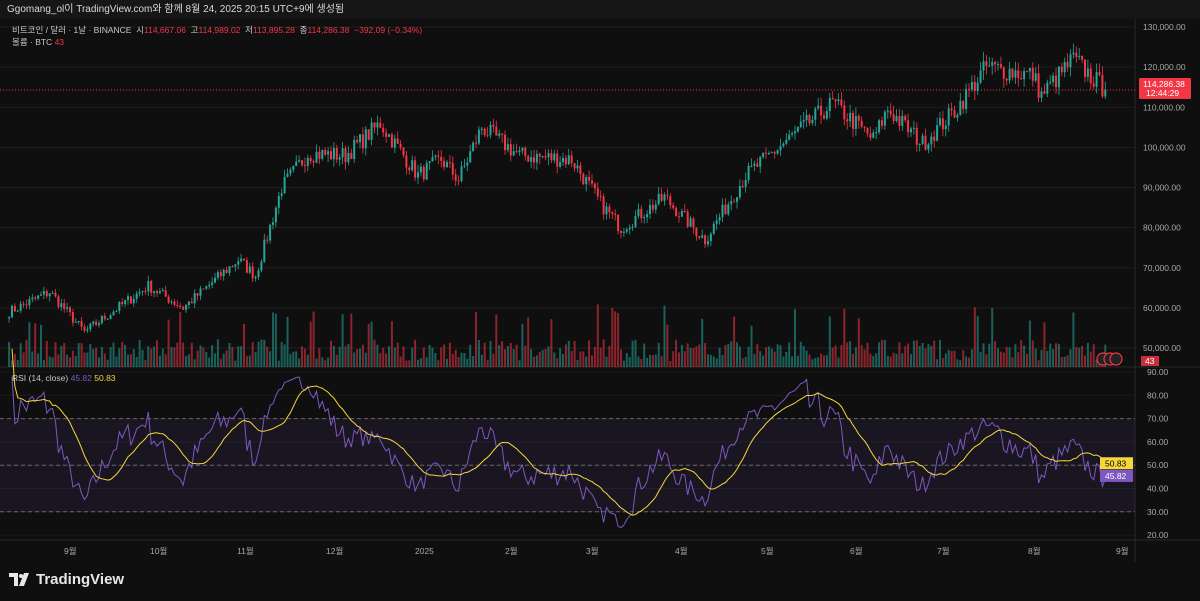 This screenshot has height=601, width=1200. Describe the element at coordinates (105, 378) in the screenshot. I see `rsi-ma-value: 50.83` at that location.